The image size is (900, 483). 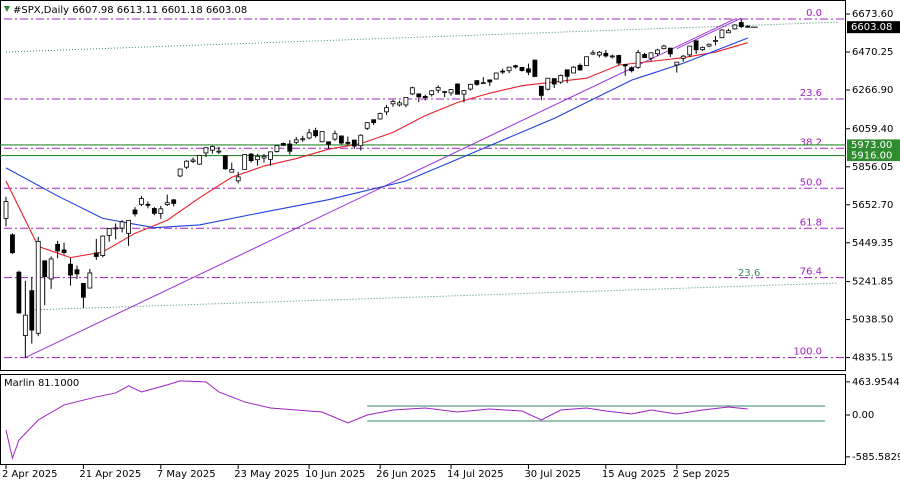 I want to click on x-tick-label: 7 May 2025, so click(x=186, y=474).